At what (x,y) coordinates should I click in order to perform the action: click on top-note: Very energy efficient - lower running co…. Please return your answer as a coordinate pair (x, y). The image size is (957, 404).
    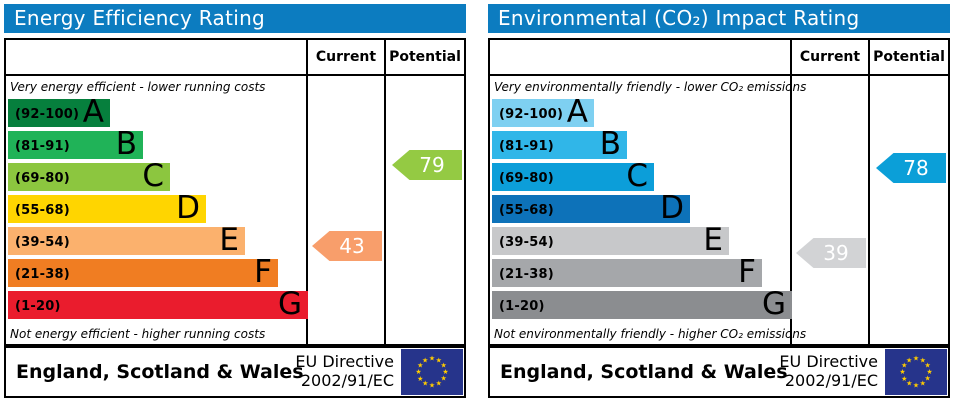
    Looking at the image, I should click on (138, 87).